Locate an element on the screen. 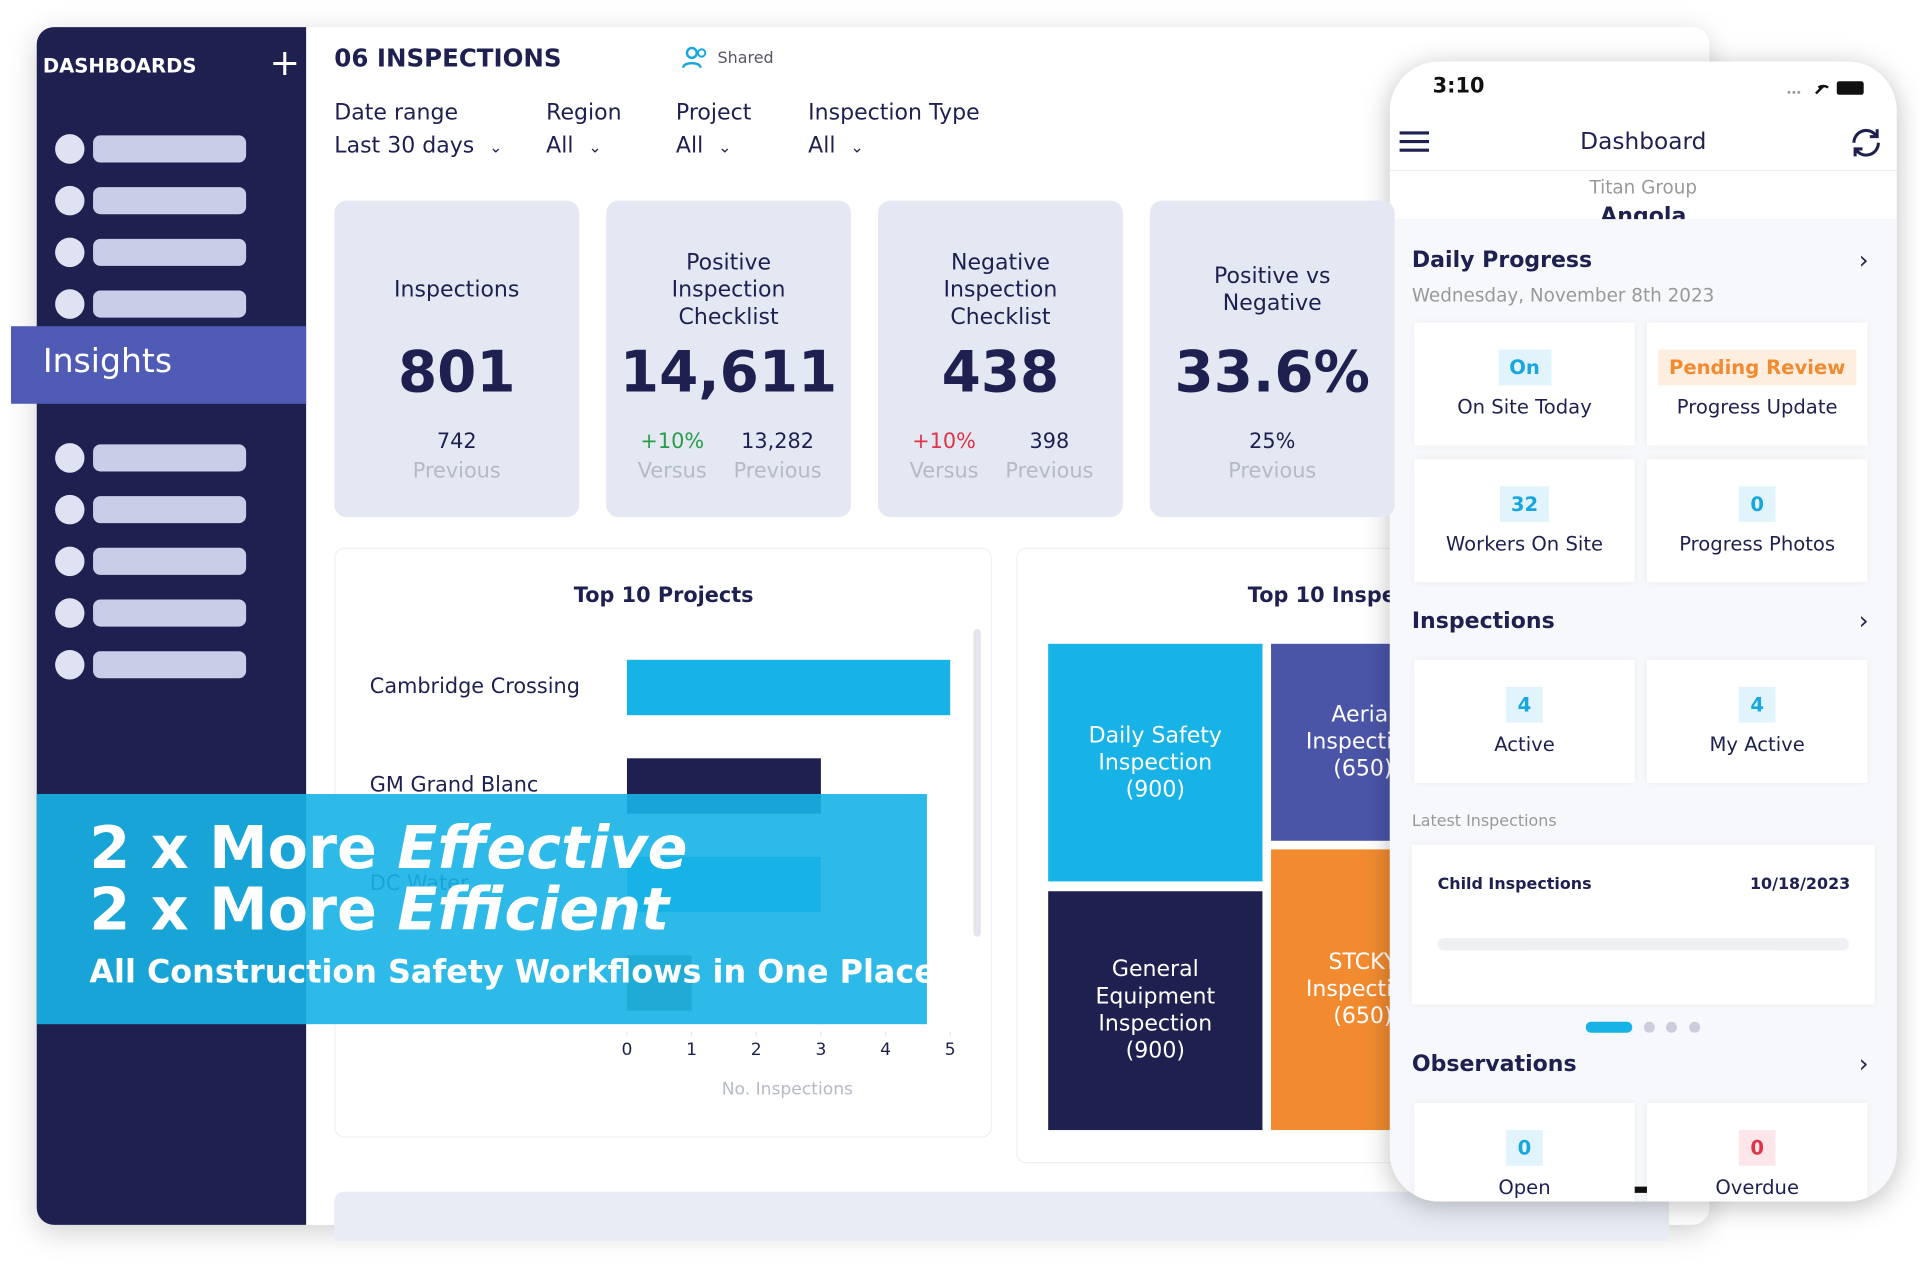 The height and width of the screenshot is (1268, 1920). kpi-previous: 25% is located at coordinates (1272, 442).